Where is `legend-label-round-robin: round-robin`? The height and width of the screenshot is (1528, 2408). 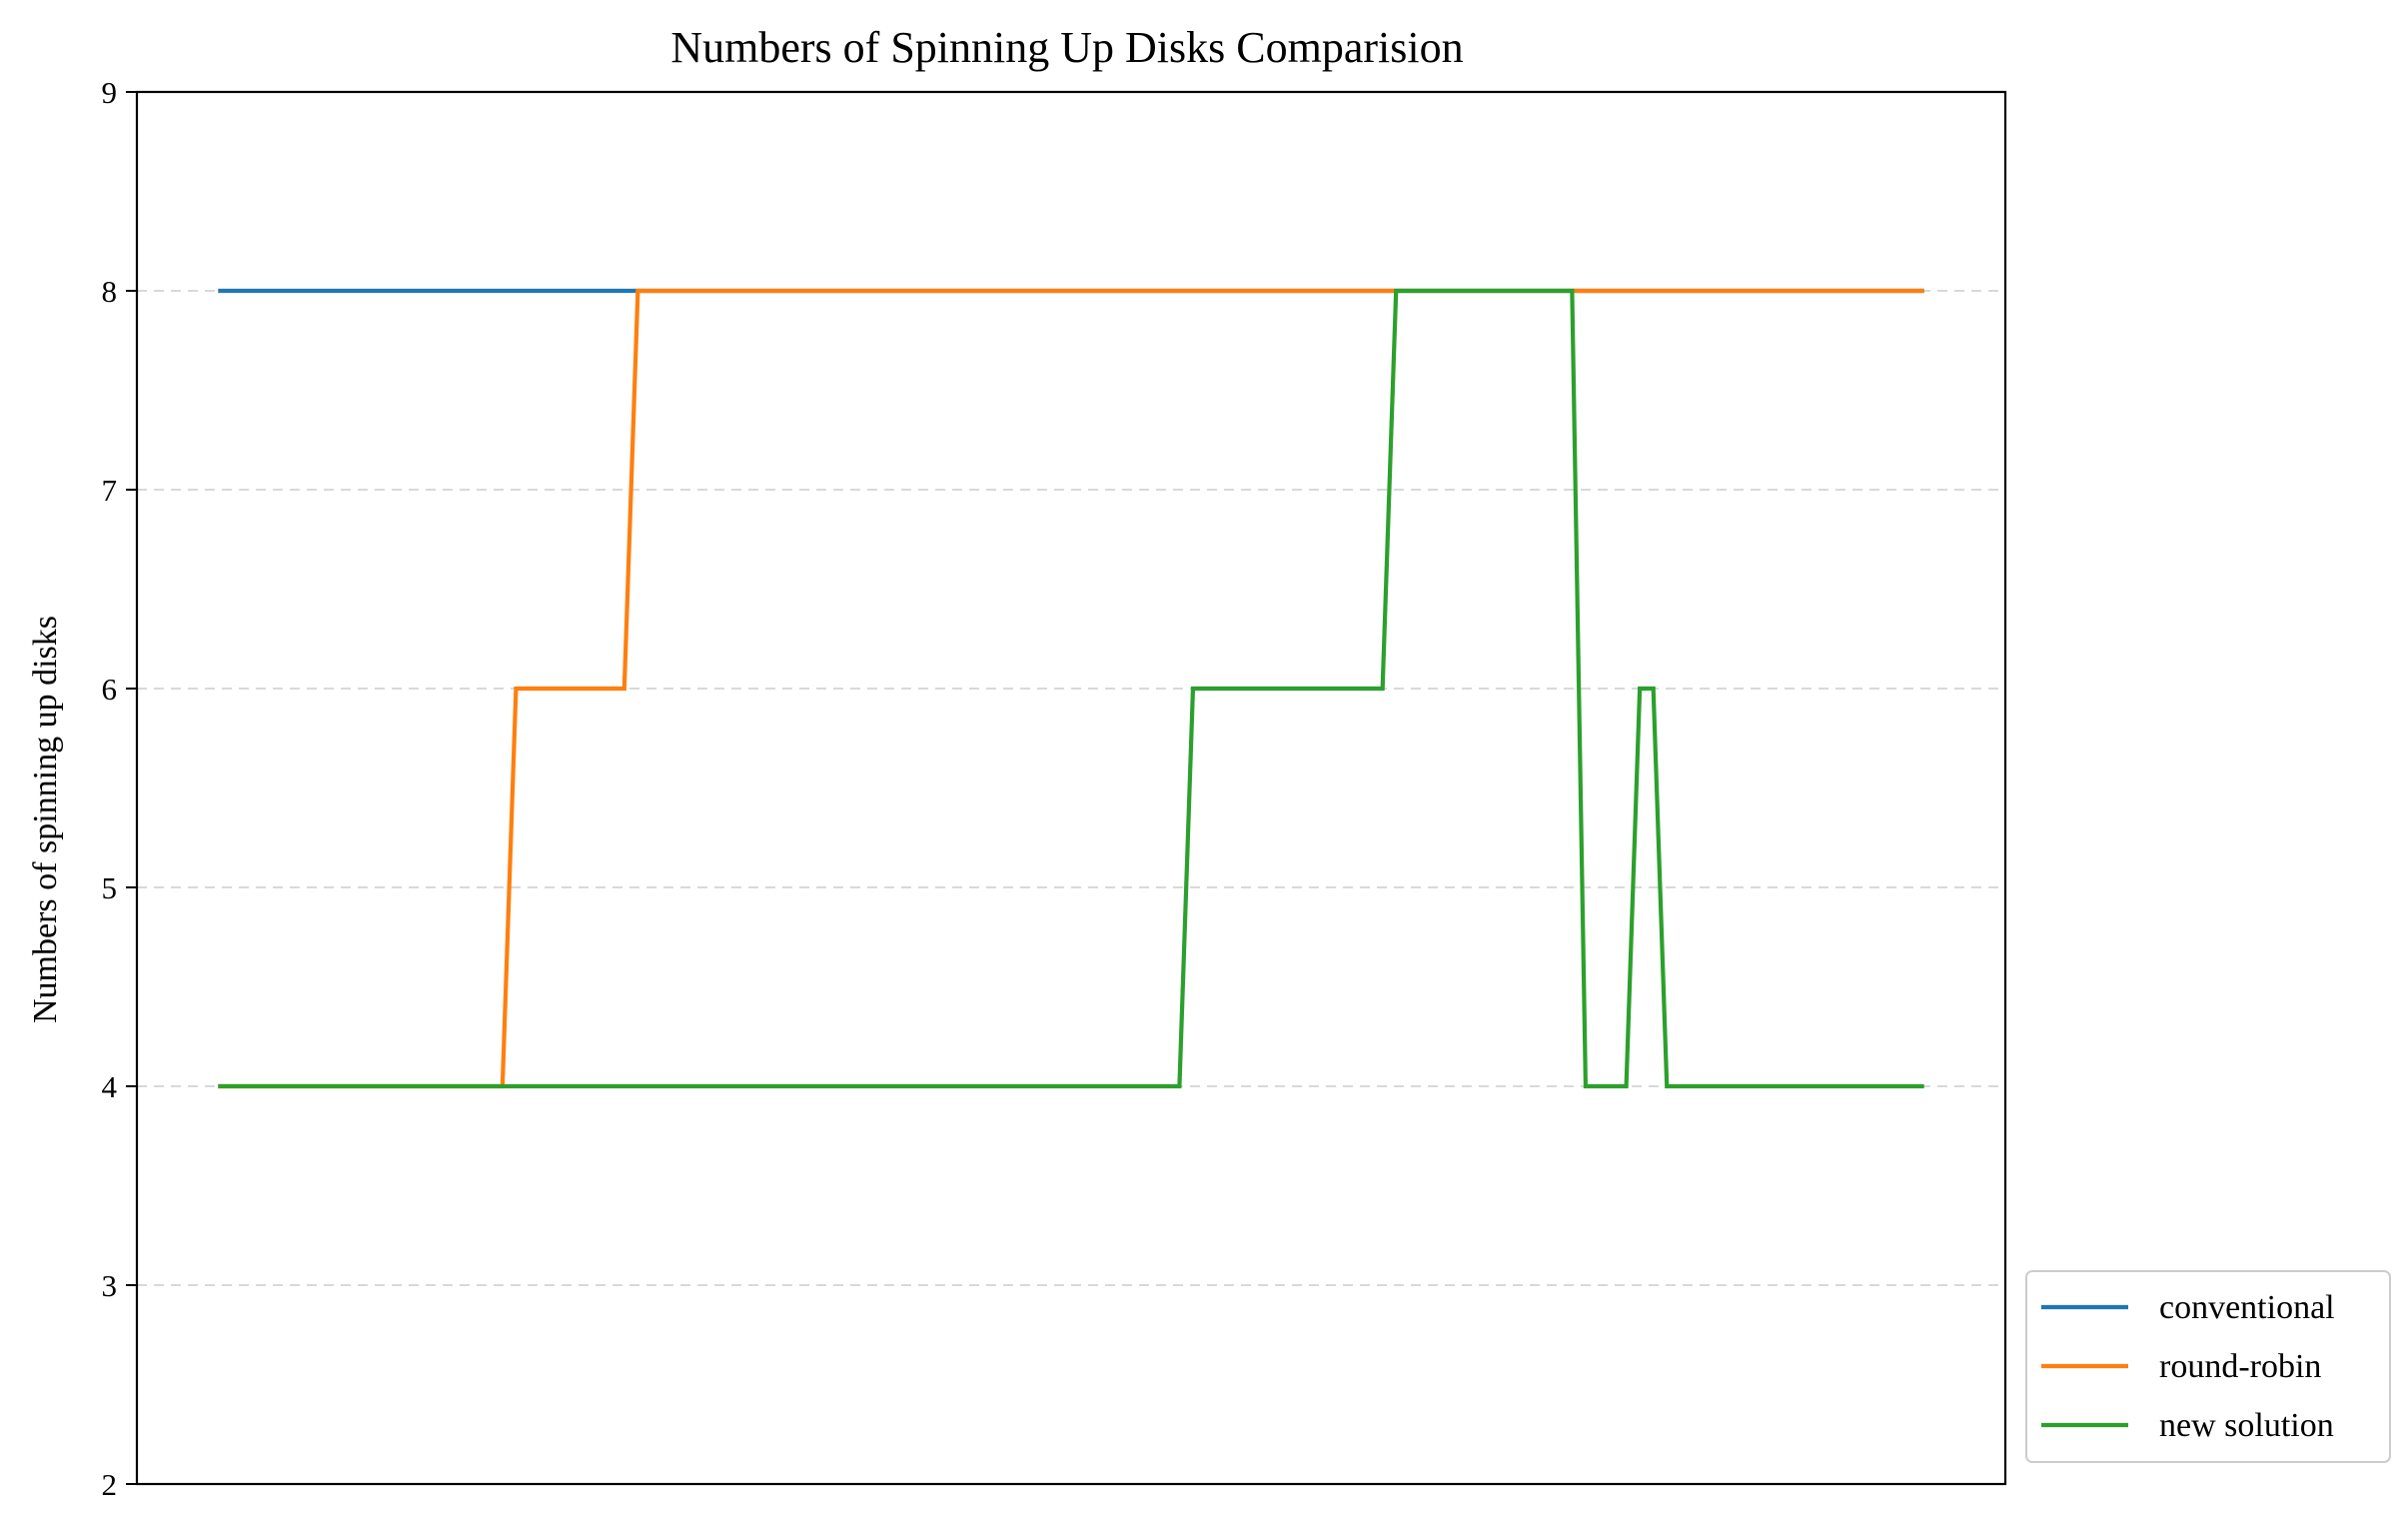
legend-label-round-robin: round-robin is located at coordinates (2240, 1366).